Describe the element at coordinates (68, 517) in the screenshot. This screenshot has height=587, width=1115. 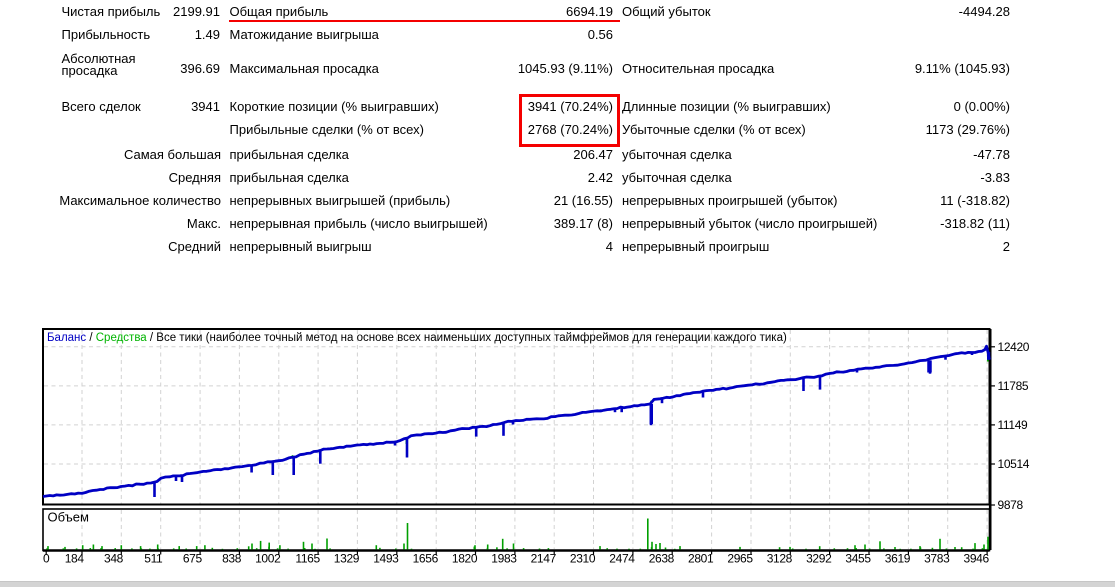
I see `svg-text: Объем` at that location.